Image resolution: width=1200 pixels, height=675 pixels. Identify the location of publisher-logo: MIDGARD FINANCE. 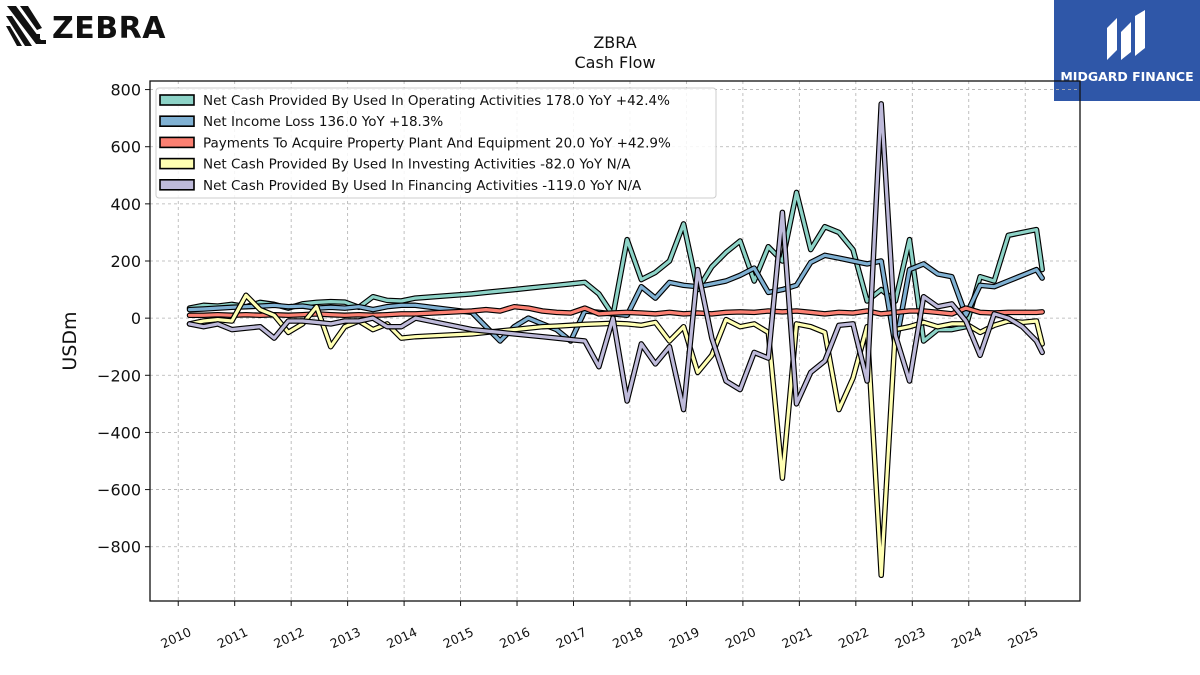
(1127, 50).